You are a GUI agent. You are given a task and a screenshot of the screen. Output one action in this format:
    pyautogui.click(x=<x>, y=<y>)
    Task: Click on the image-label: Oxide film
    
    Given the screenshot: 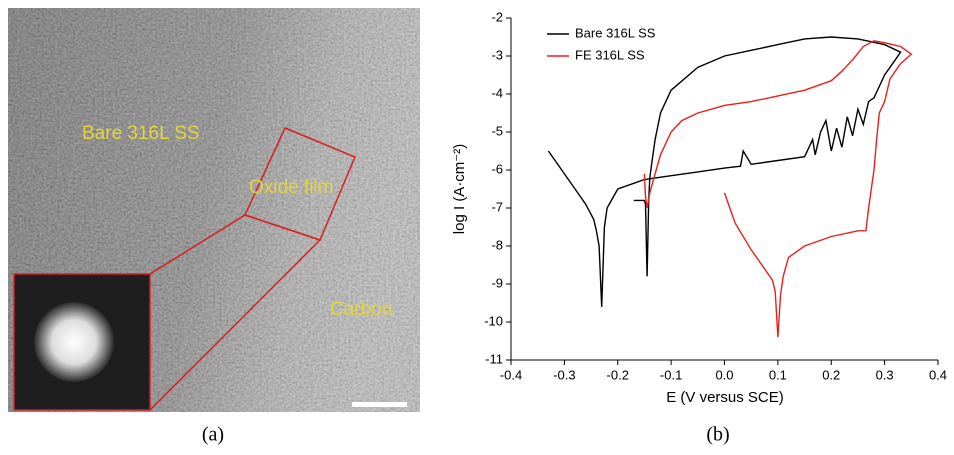 What is the action you would take?
    pyautogui.click(x=291, y=187)
    